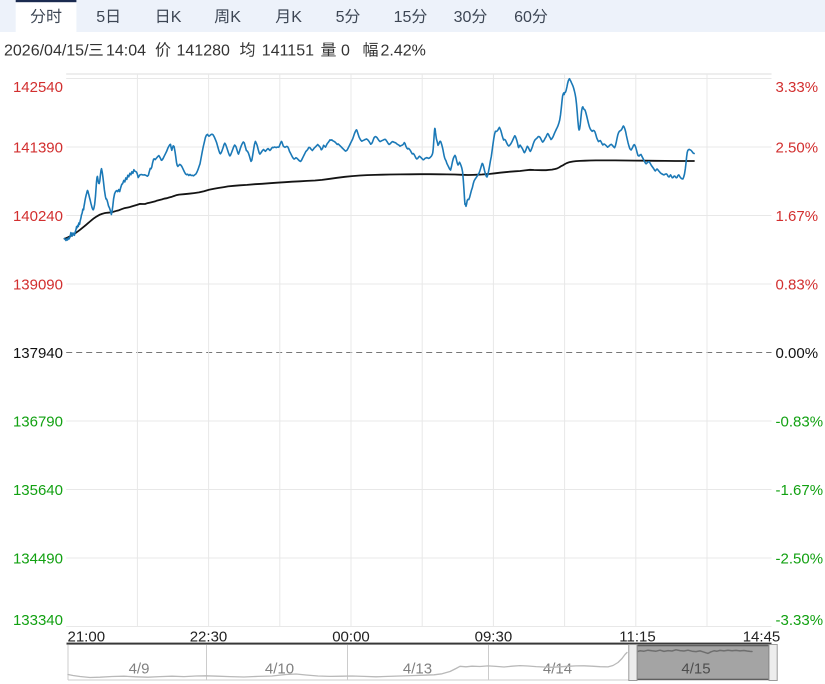  Describe the element at coordinates (800, 620) in the screenshot. I see `svg-text: -3.33%` at that location.